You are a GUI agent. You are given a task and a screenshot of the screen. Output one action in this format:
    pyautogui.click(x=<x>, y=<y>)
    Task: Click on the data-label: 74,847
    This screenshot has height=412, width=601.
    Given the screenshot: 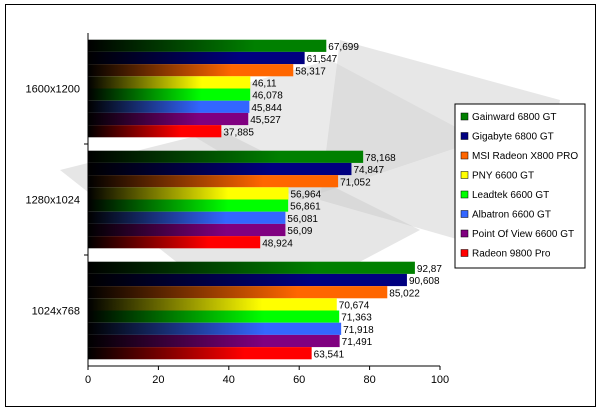 What is the action you would take?
    pyautogui.click(x=368, y=170)
    